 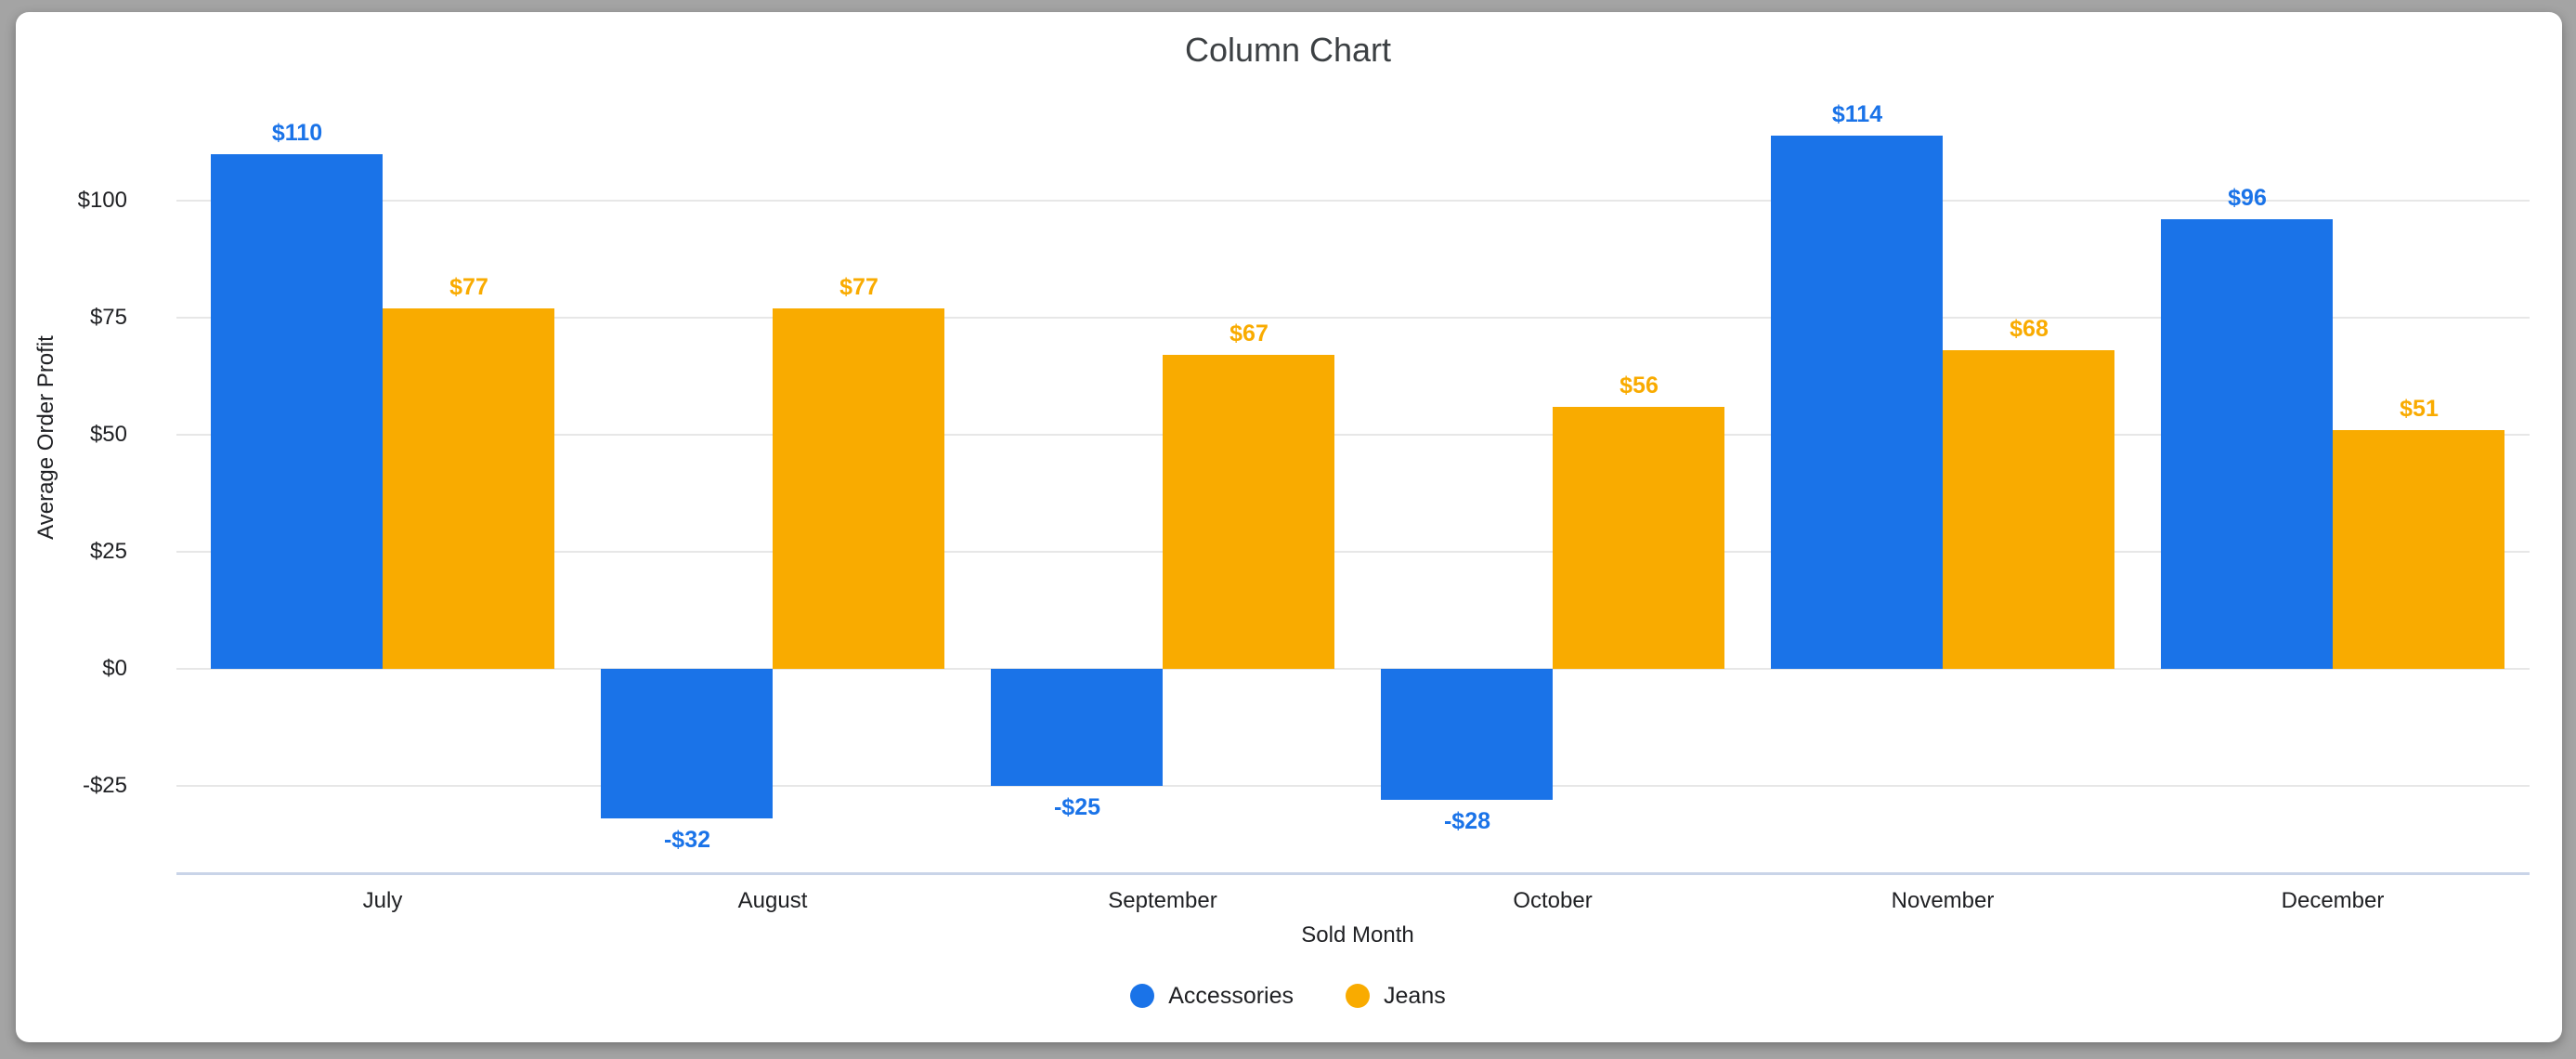 I want to click on bar-jeans-november, so click(x=2028, y=509).